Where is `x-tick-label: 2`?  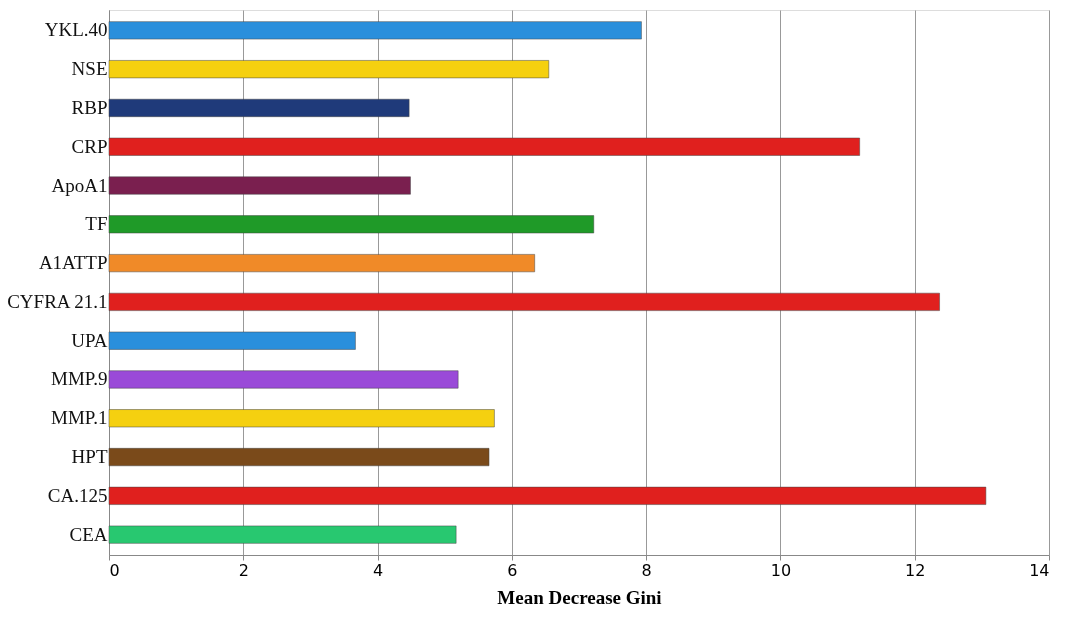
x-tick-label: 2 is located at coordinates (243, 570).